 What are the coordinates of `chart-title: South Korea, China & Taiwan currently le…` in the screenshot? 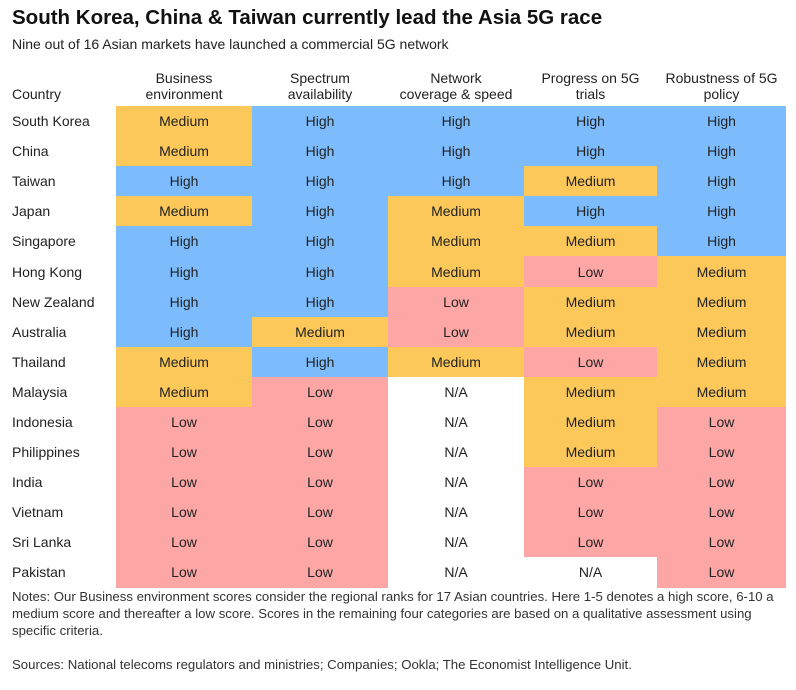 It's located at (307, 17).